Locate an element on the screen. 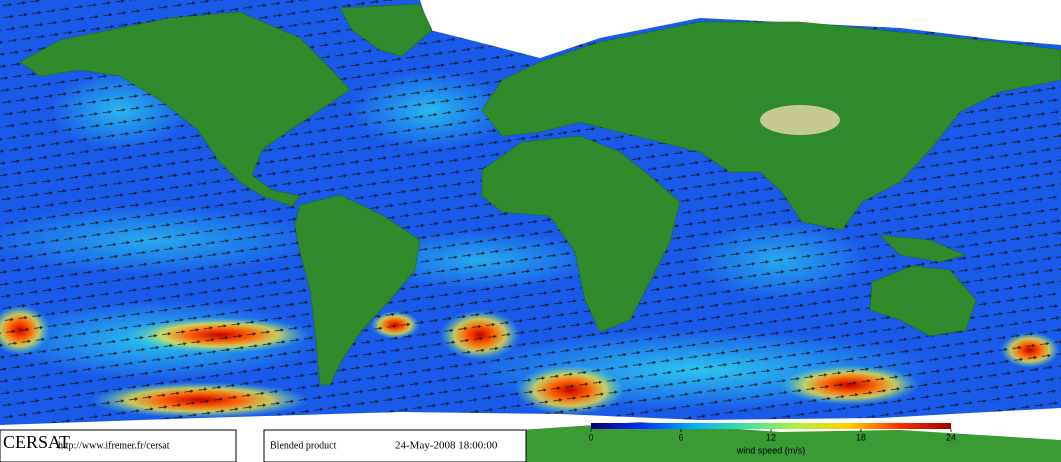 This screenshot has height=462, width=1061. colorbar: wind speed (m/s) 0 6 12 18 24 is located at coordinates (772, 439).